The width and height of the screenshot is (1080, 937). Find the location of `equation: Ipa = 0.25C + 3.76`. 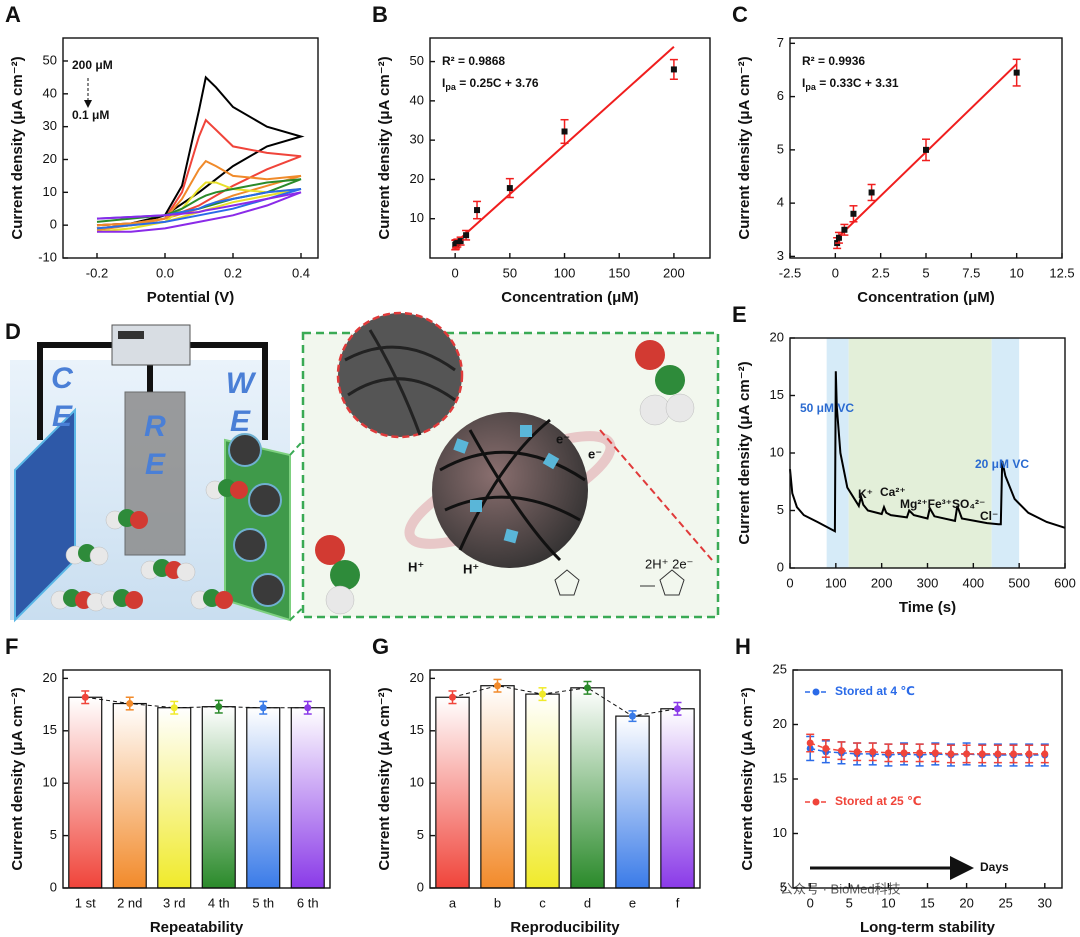

equation: Ipa = 0.25C + 3.76 is located at coordinates (490, 84).